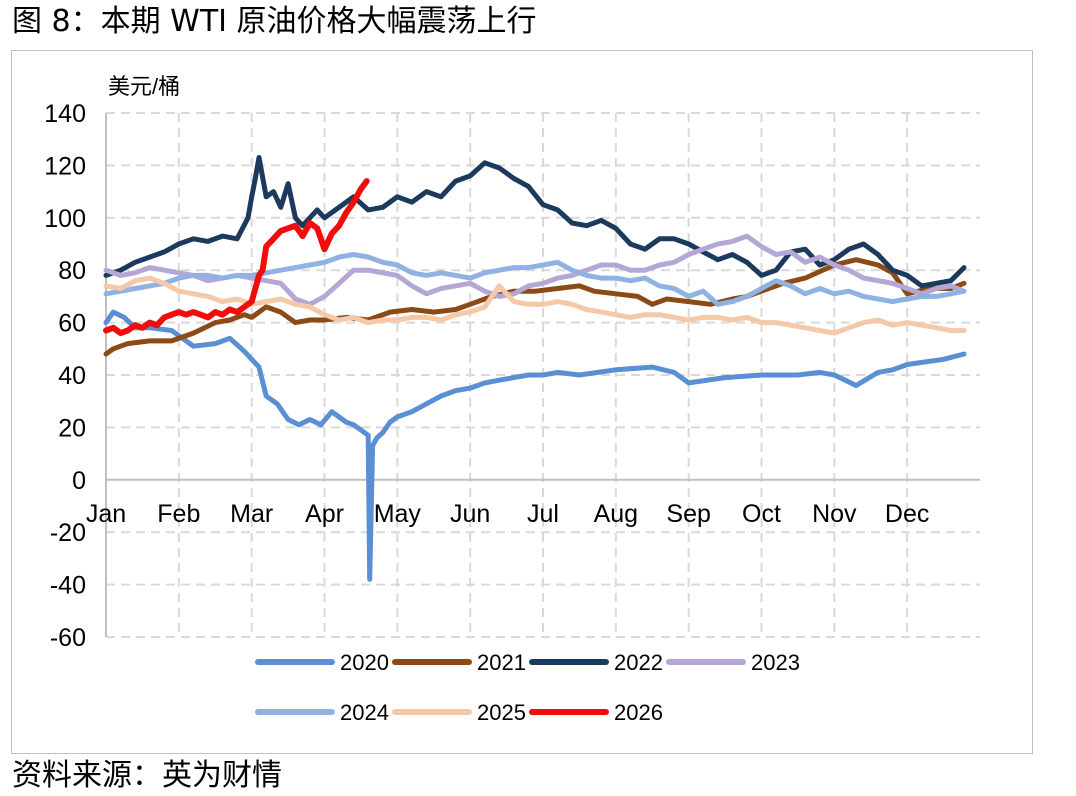  I want to click on y-axis-ticks: -60 -40 -20 0 20 40 60 80 100 120 140, so click(65, 376).